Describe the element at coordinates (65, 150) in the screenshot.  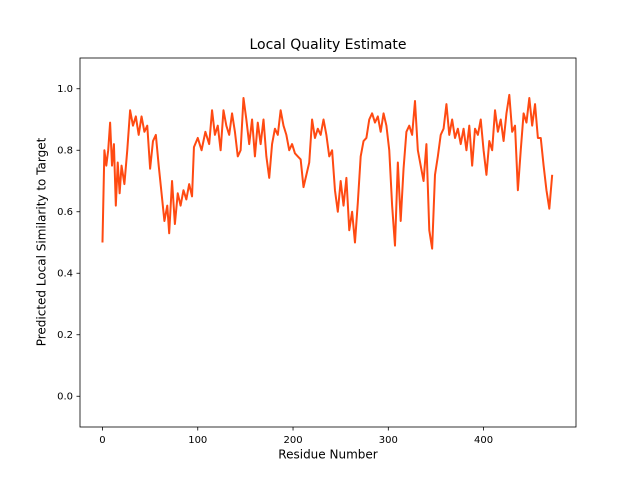
I see `y-tick-label: 0.8` at that location.